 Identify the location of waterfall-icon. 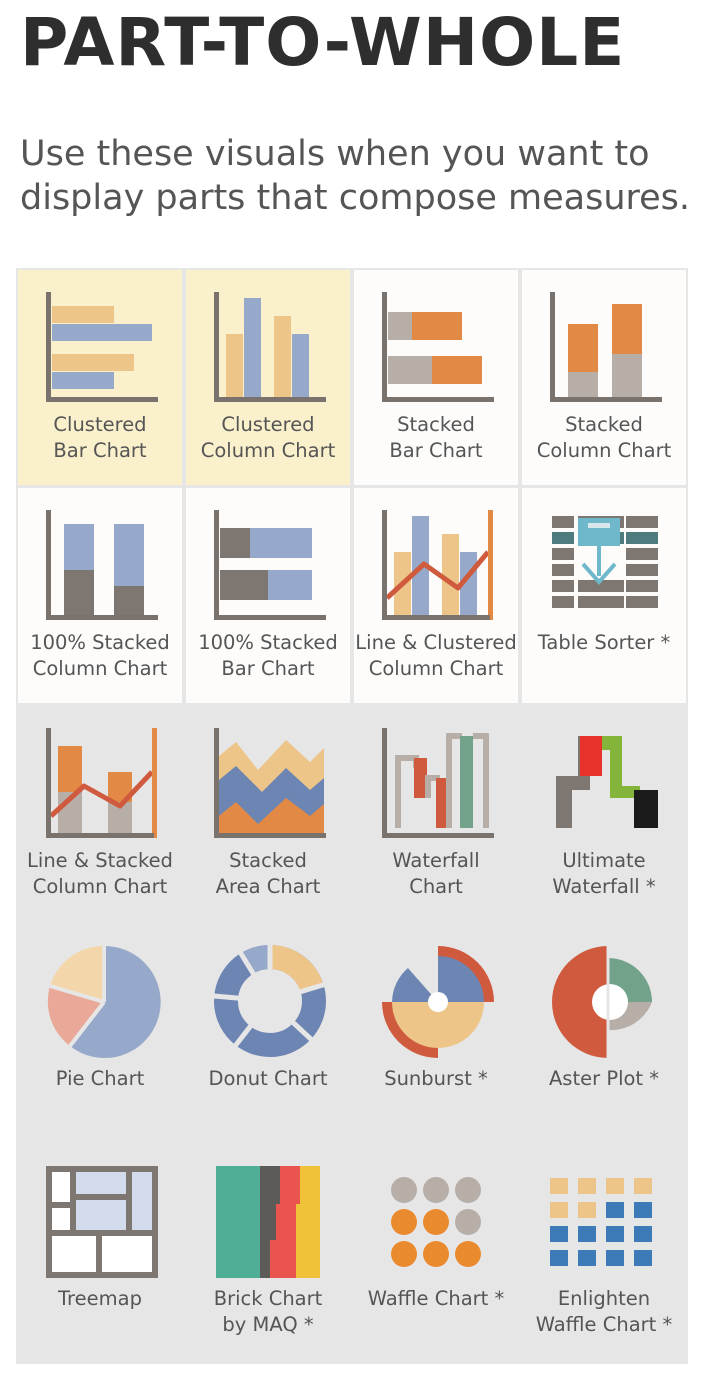
(438, 783).